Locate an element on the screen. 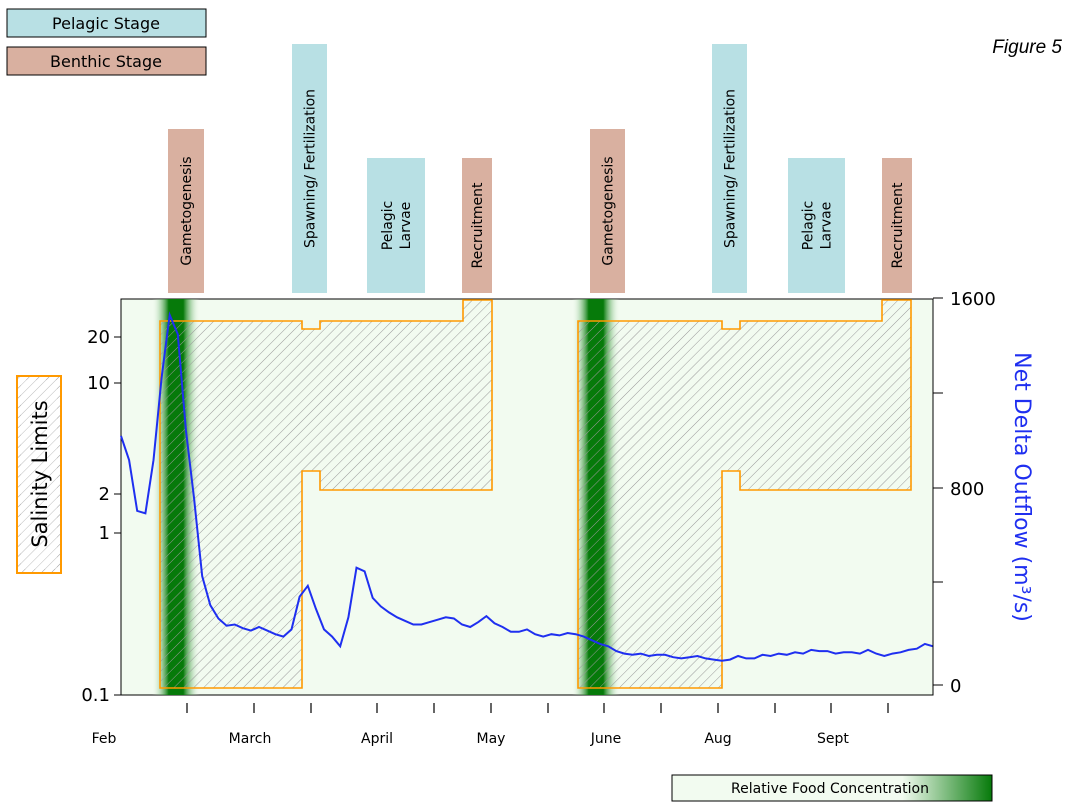 The width and height of the screenshot is (1067, 803). legend-benthic: Benthic Stage is located at coordinates (106, 61).